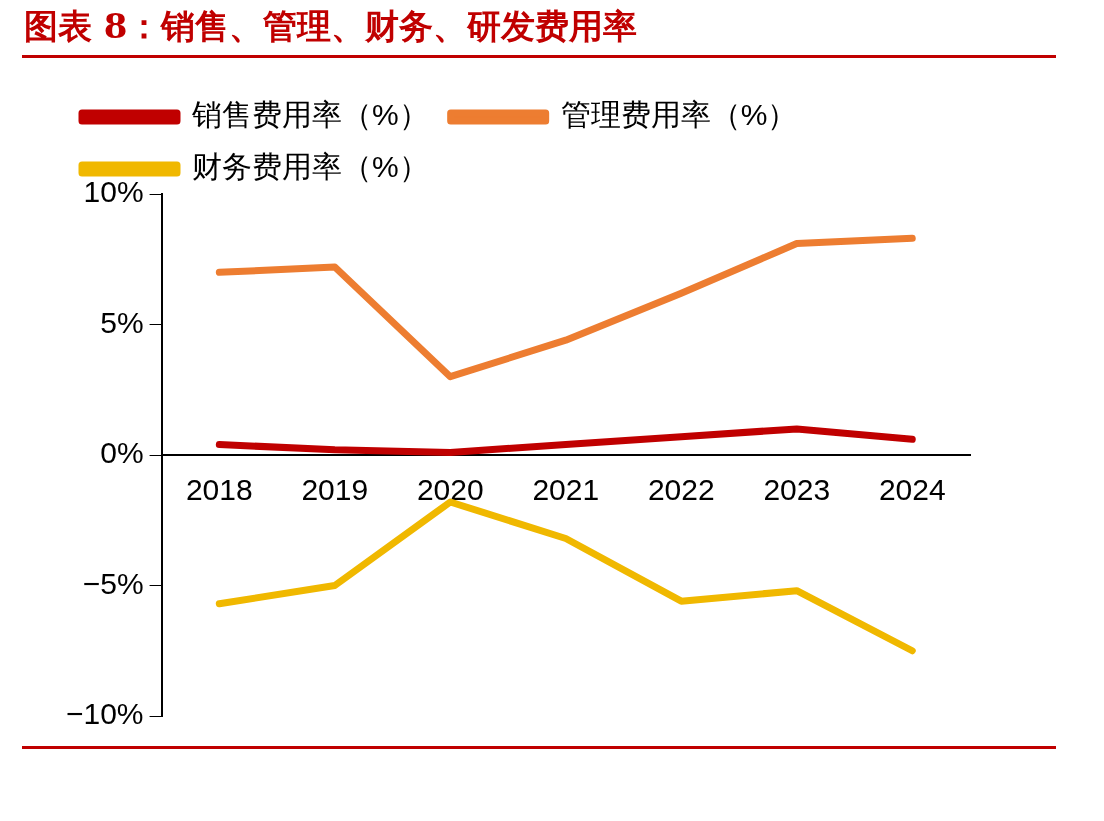 This screenshot has height=821, width=1104. I want to click on x-tick-label: 2020, so click(450, 490).